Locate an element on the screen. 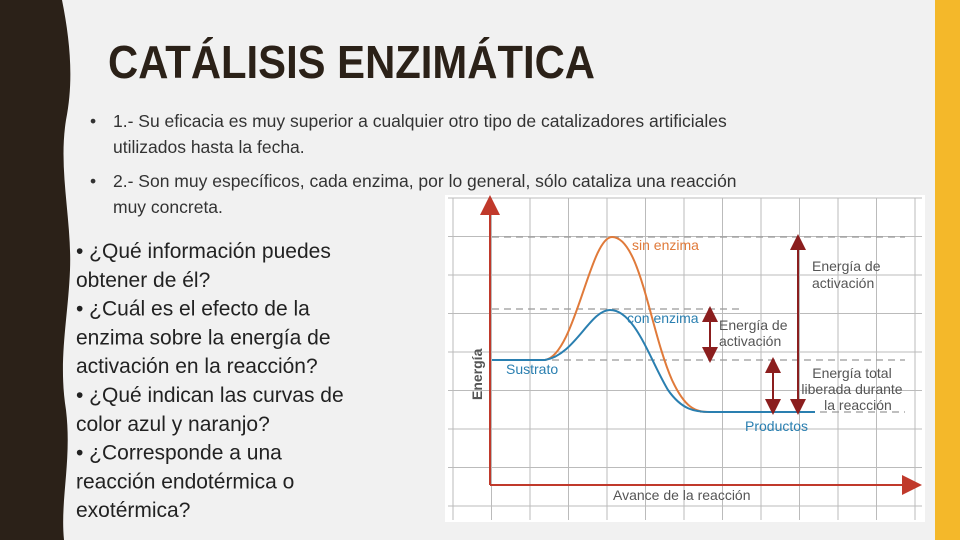 This screenshot has height=540, width=960. question-line: color azul y naranjo? is located at coordinates (173, 424).